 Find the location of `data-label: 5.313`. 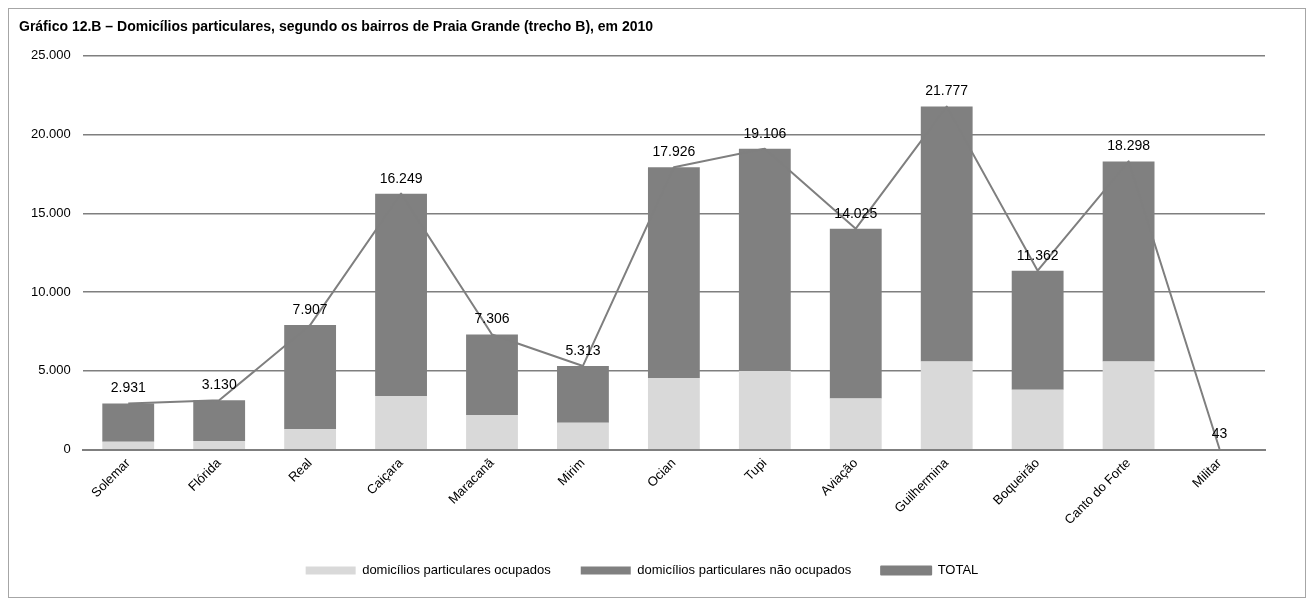

data-label: 5.313 is located at coordinates (583, 349).